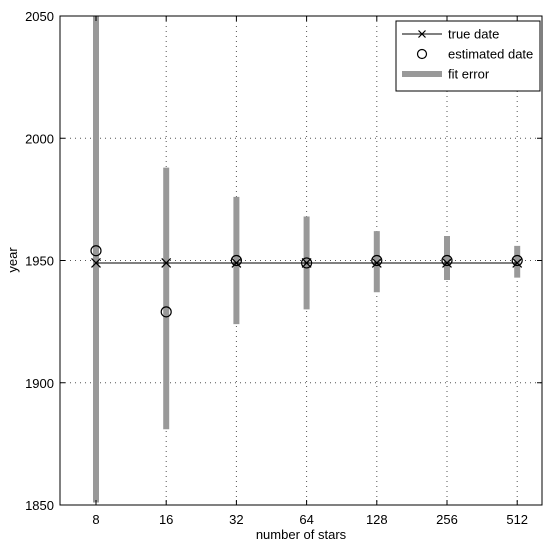  I want to click on y-tick-label: 1850, so click(39, 505).